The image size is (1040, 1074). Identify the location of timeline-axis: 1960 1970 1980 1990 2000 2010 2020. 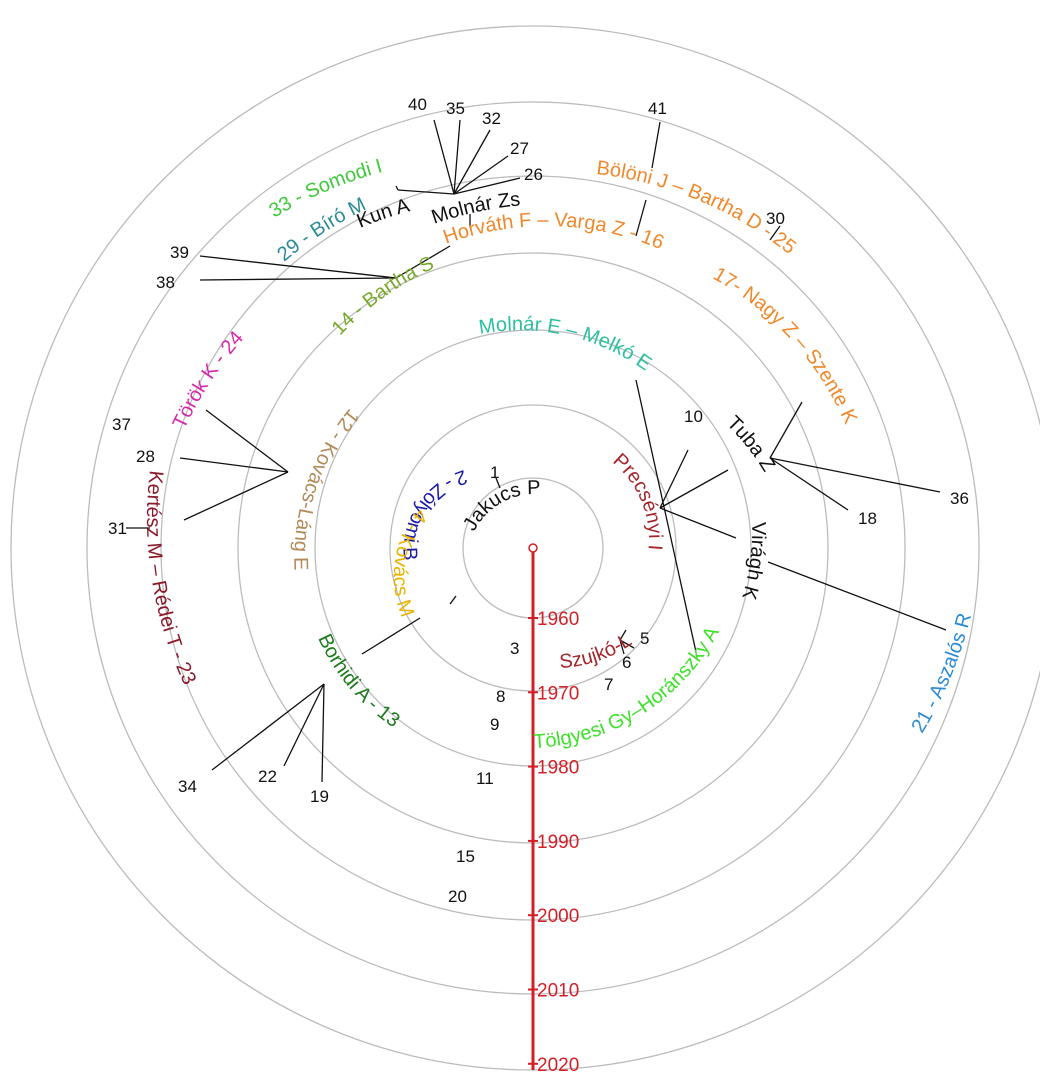
(553, 808).